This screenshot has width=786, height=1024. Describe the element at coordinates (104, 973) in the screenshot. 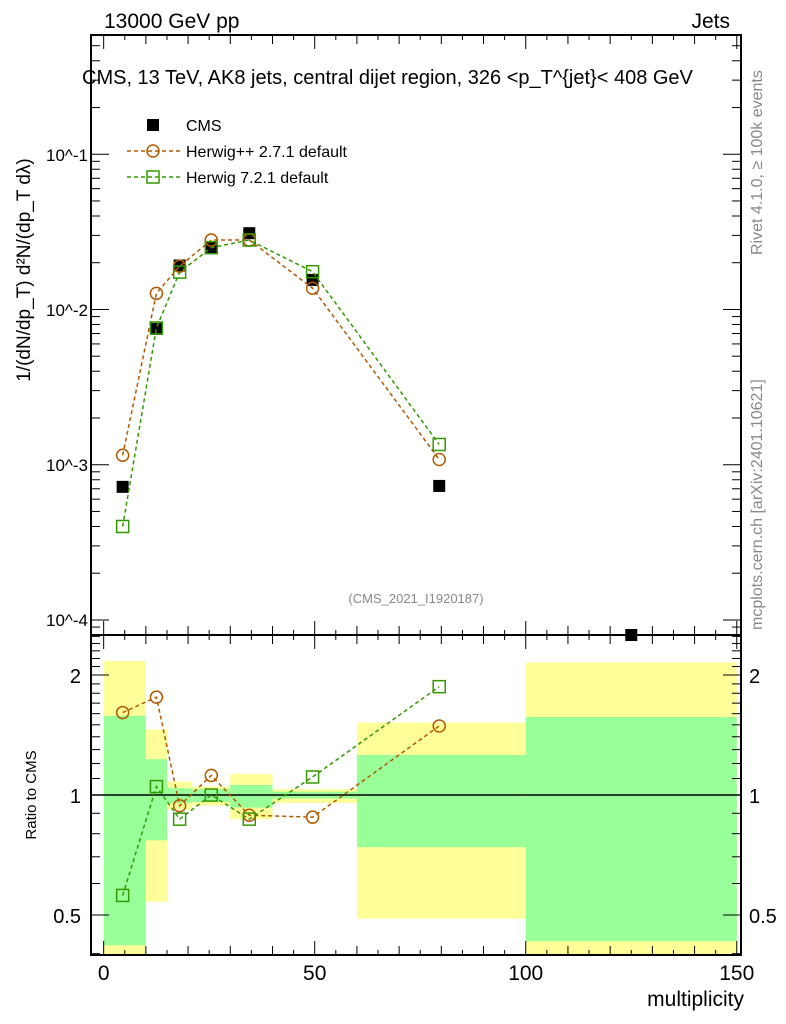

I see `x-tick-label: 0` at that location.